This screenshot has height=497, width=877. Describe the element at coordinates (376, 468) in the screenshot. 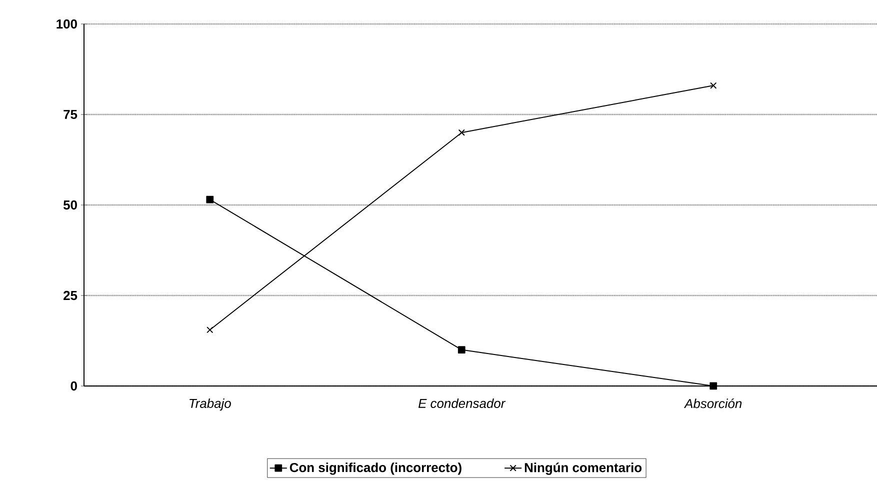

I see `legend-label: Con significado (incorrecto)` at that location.